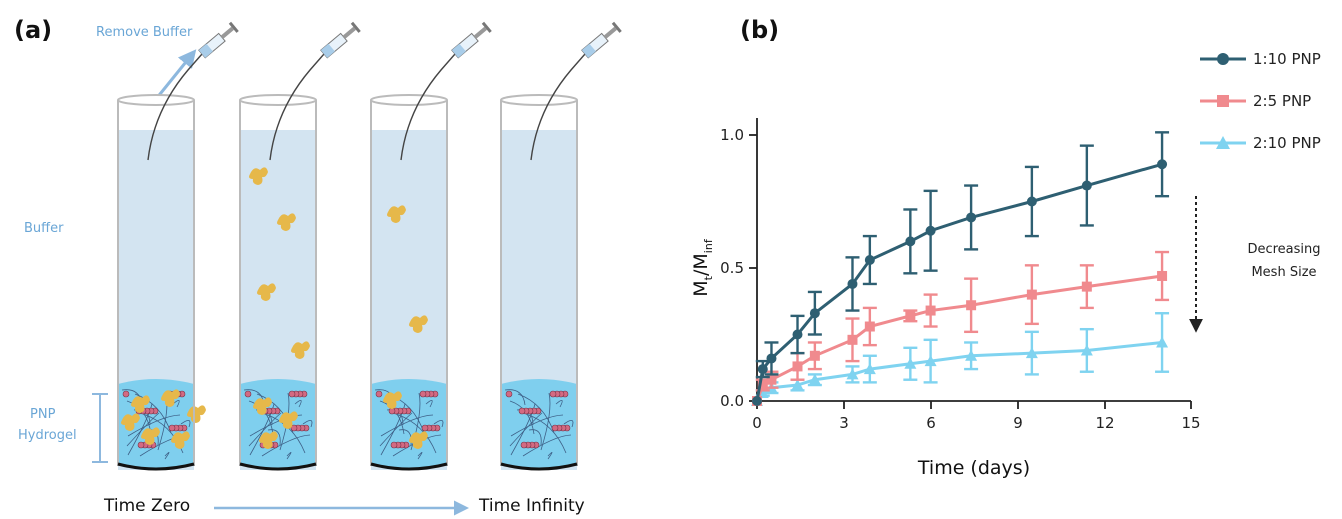  I want to click on legend-label: 2:5 PNP, so click(1282, 101).